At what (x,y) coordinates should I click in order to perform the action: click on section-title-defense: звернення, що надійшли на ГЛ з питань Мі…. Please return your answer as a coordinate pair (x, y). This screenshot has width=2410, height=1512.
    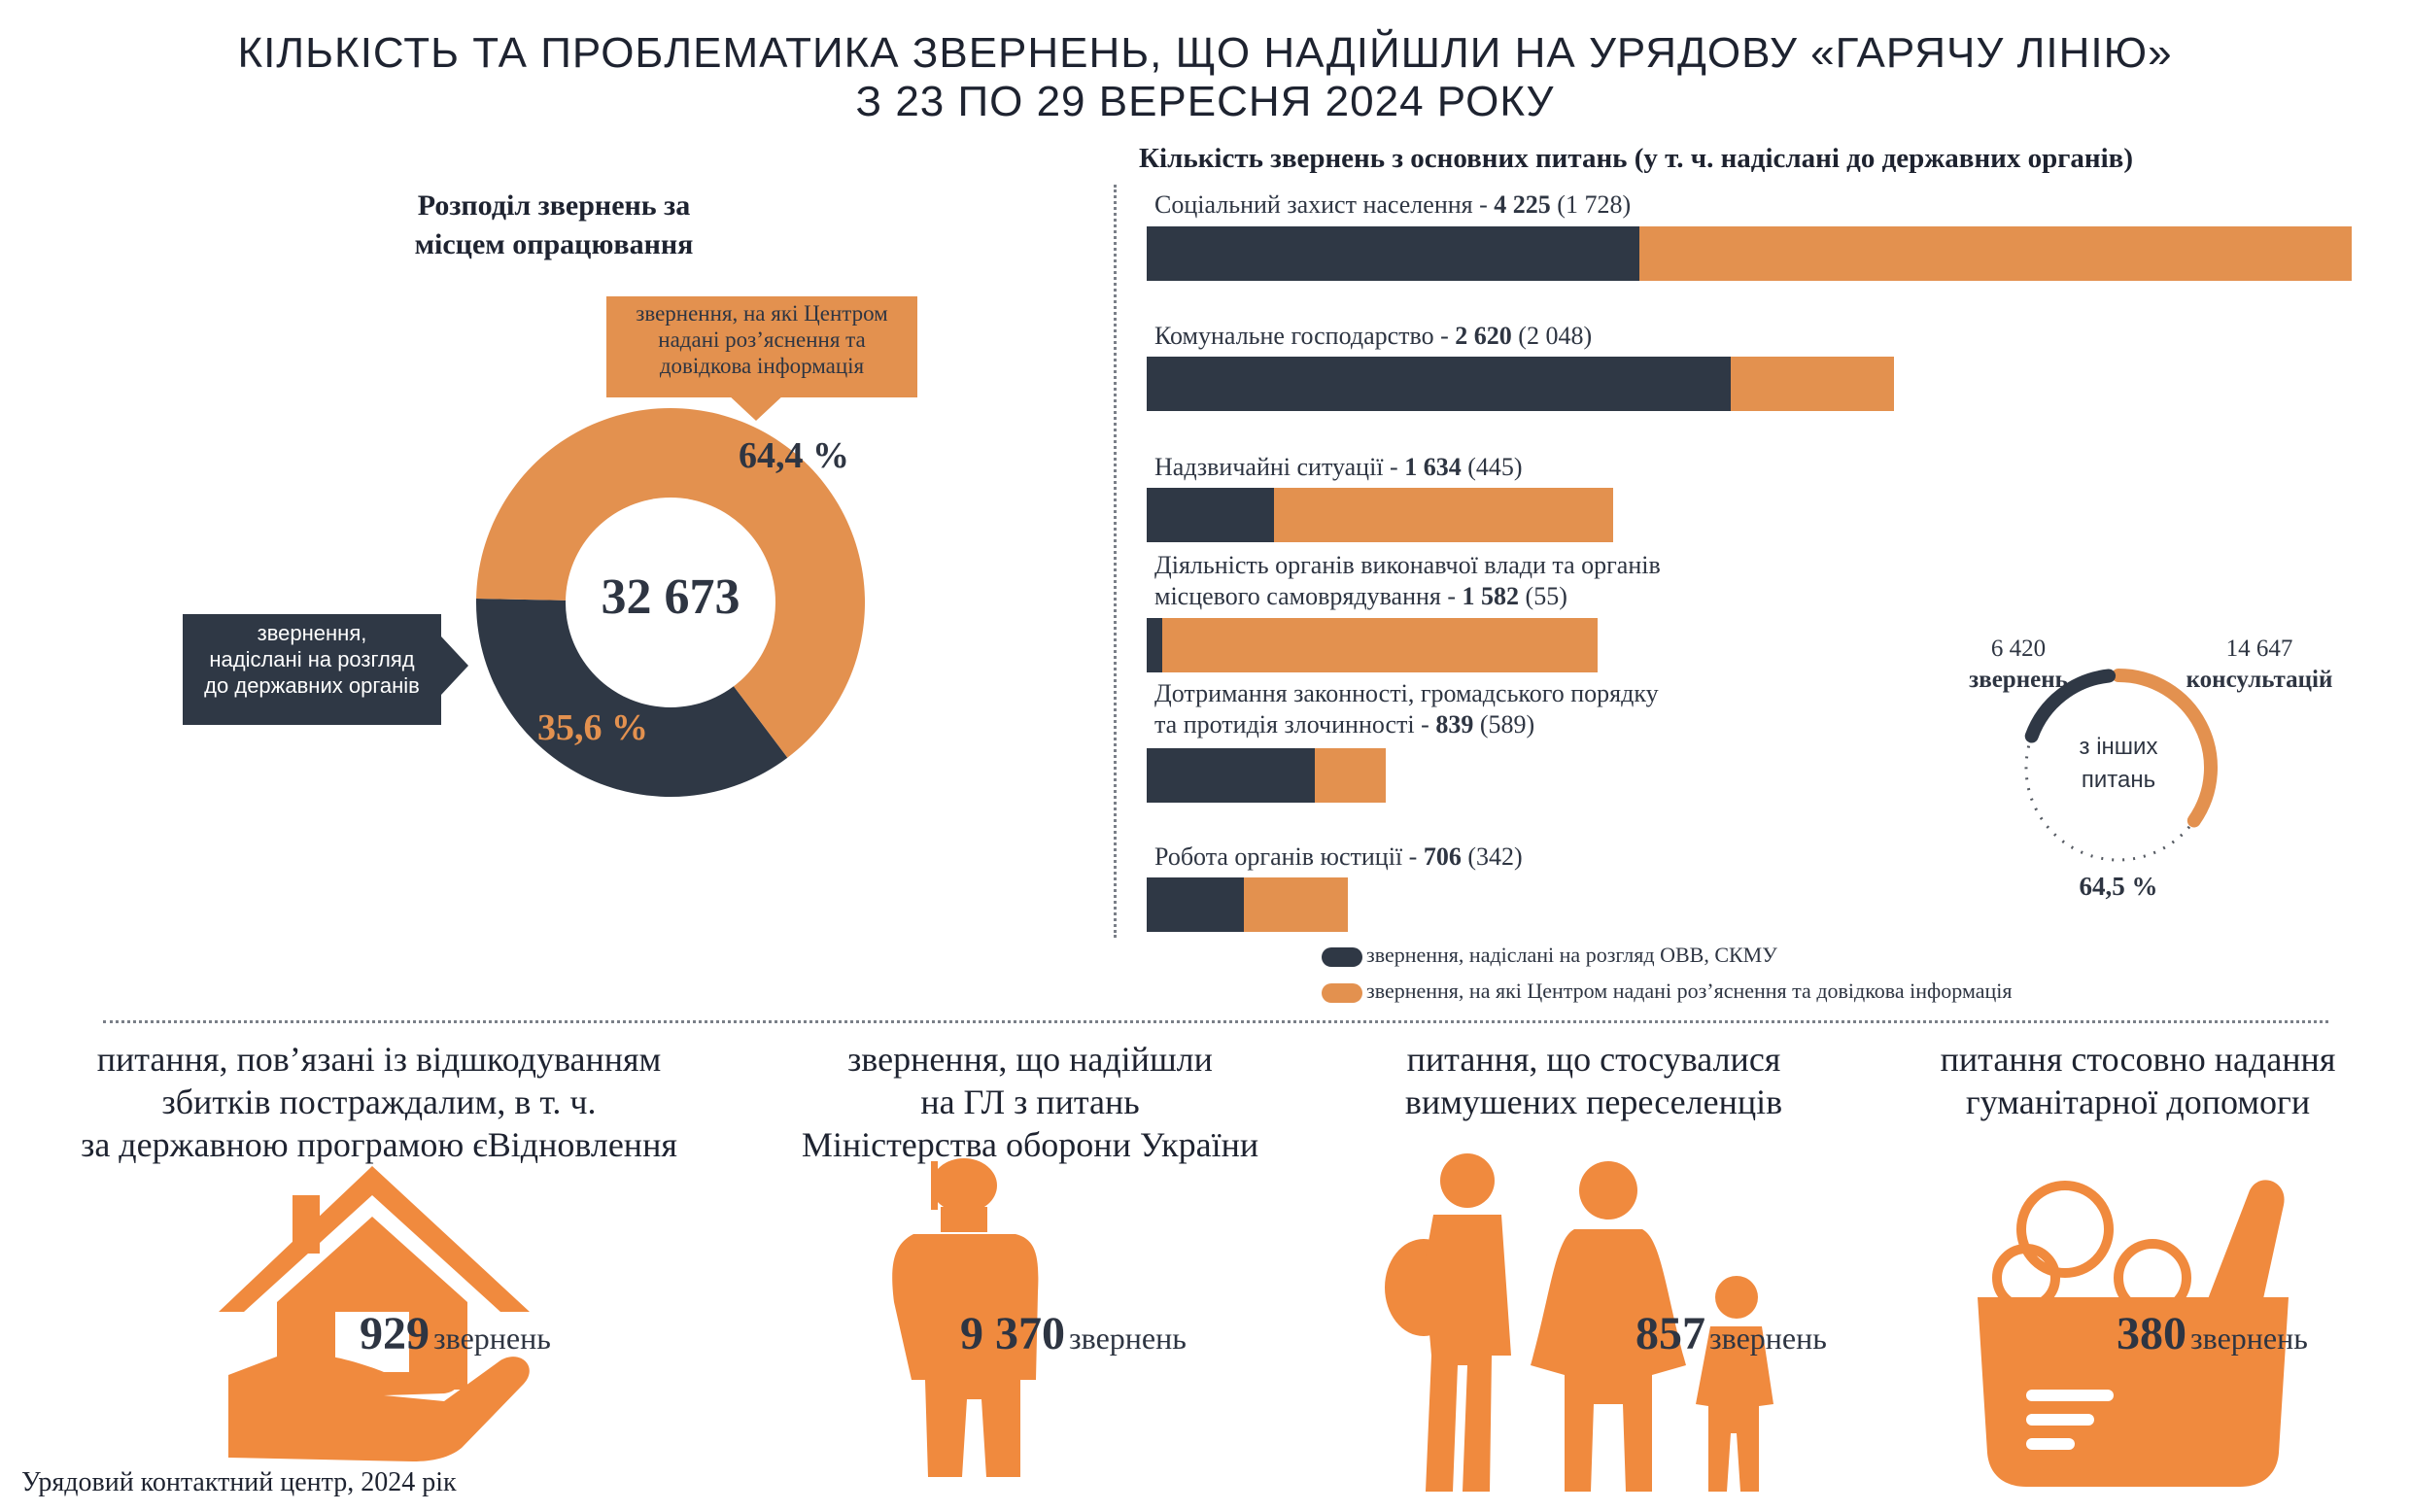
    Looking at the image, I should click on (1030, 1102).